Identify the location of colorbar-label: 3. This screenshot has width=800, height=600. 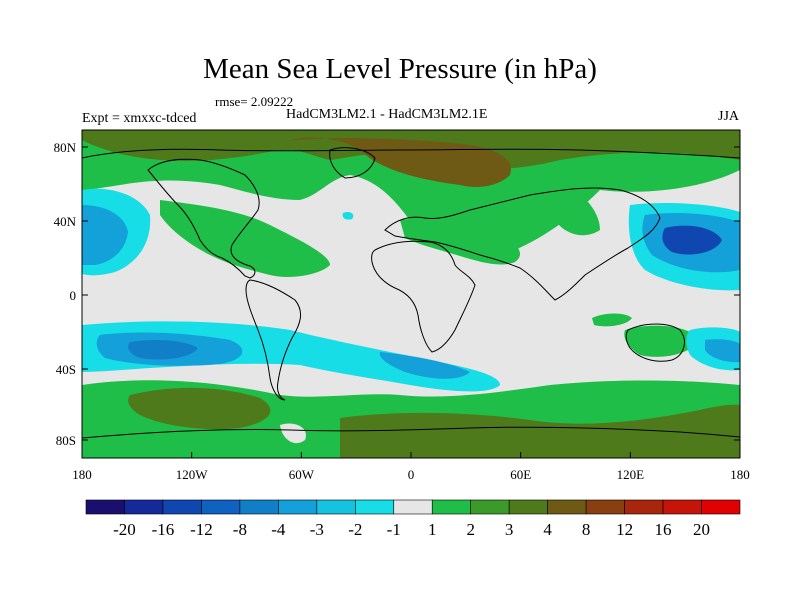
(509, 529).